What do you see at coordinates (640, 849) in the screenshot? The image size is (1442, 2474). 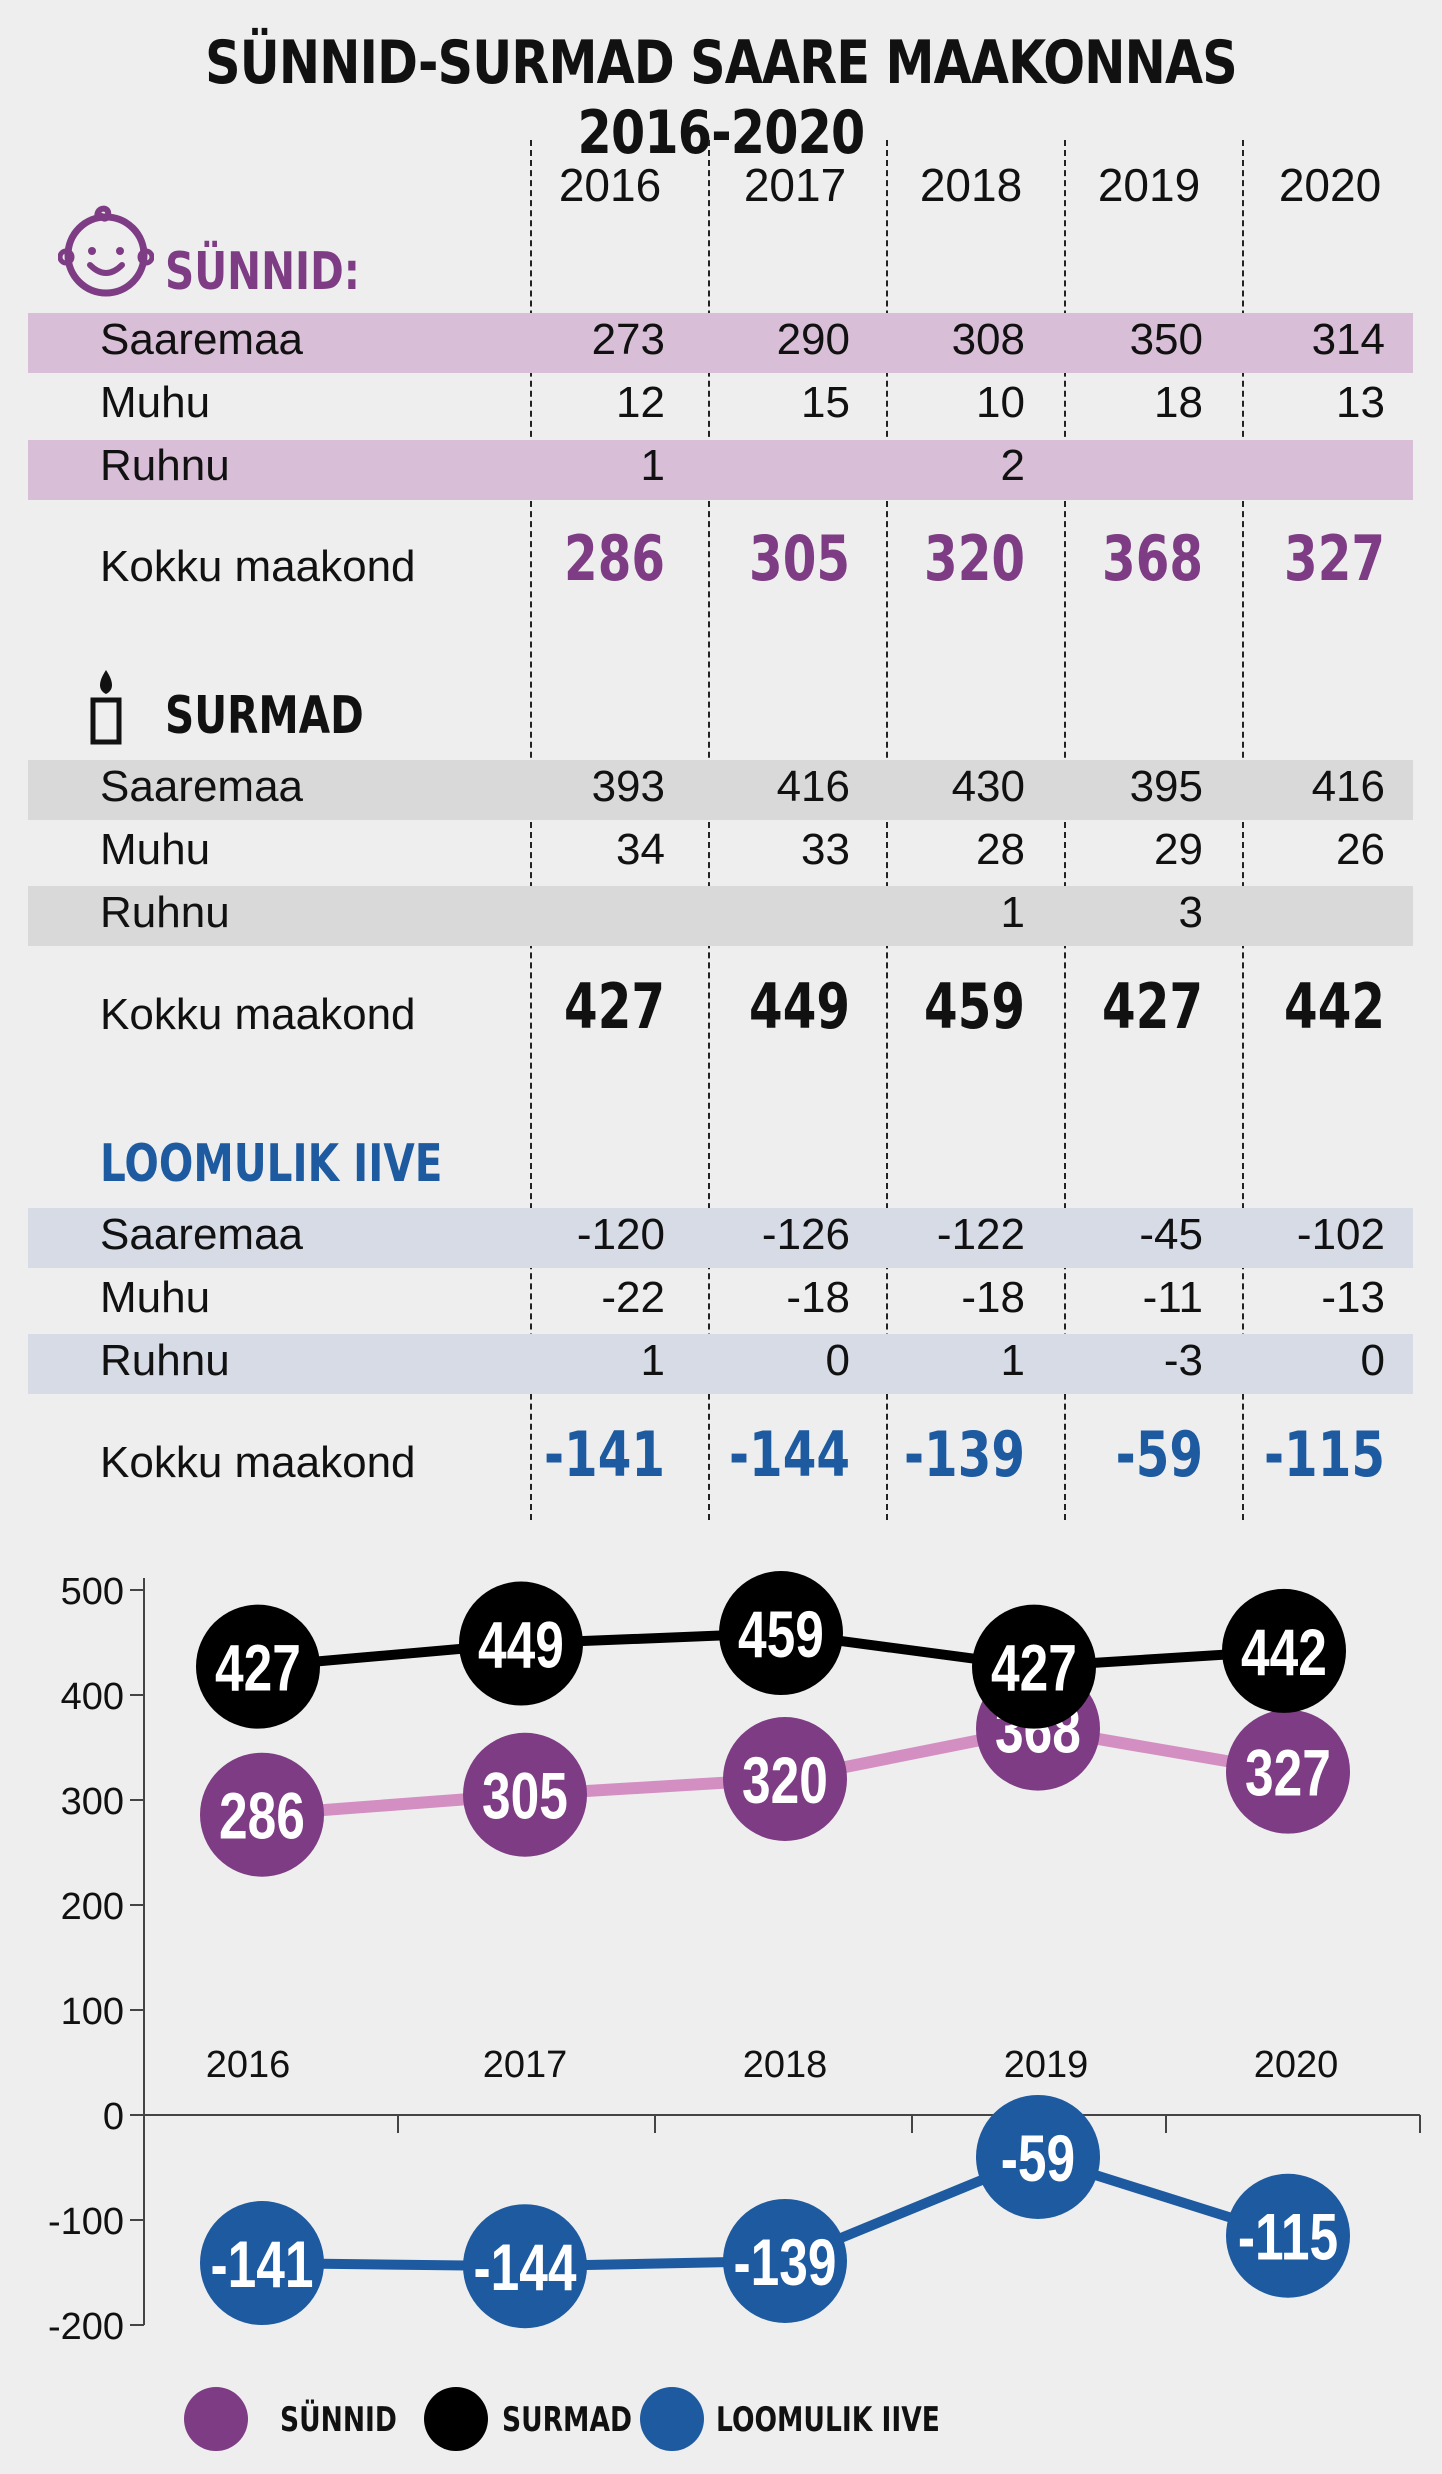 I see `table-cell: 34` at bounding box center [640, 849].